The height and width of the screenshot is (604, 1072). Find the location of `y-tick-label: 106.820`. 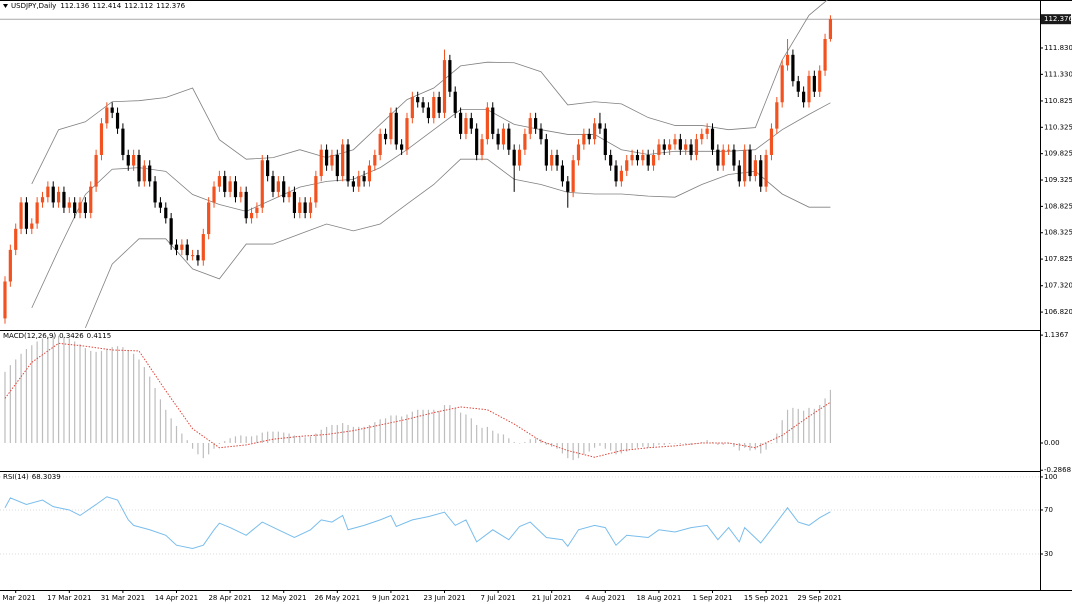

y-tick-label: 106.820 is located at coordinates (1058, 312).